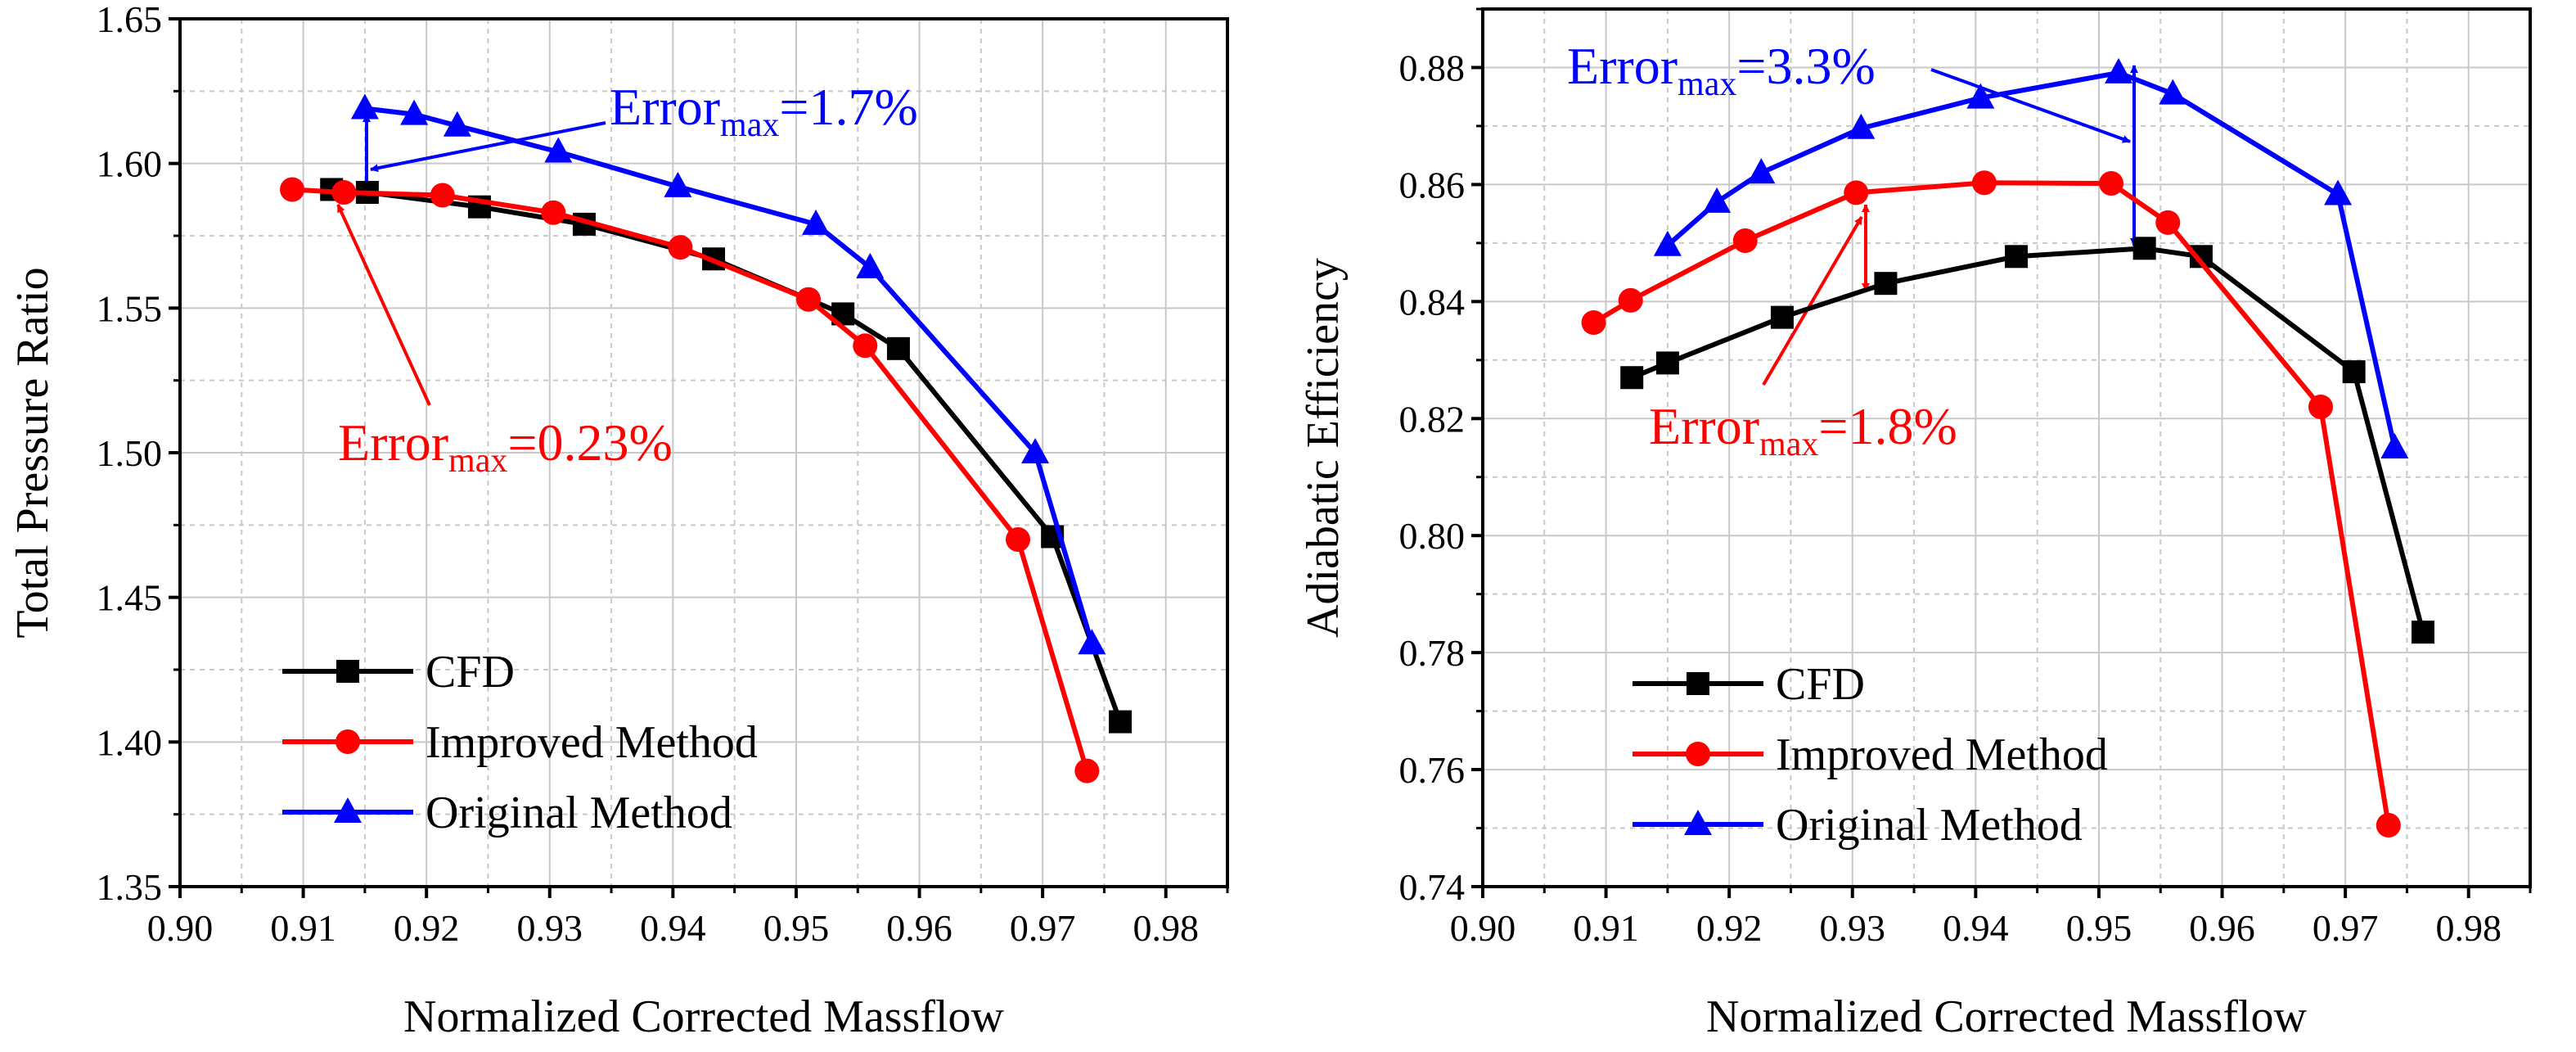  Describe the element at coordinates (848, 107) in the screenshot. I see `anno-value: =1.7%` at that location.